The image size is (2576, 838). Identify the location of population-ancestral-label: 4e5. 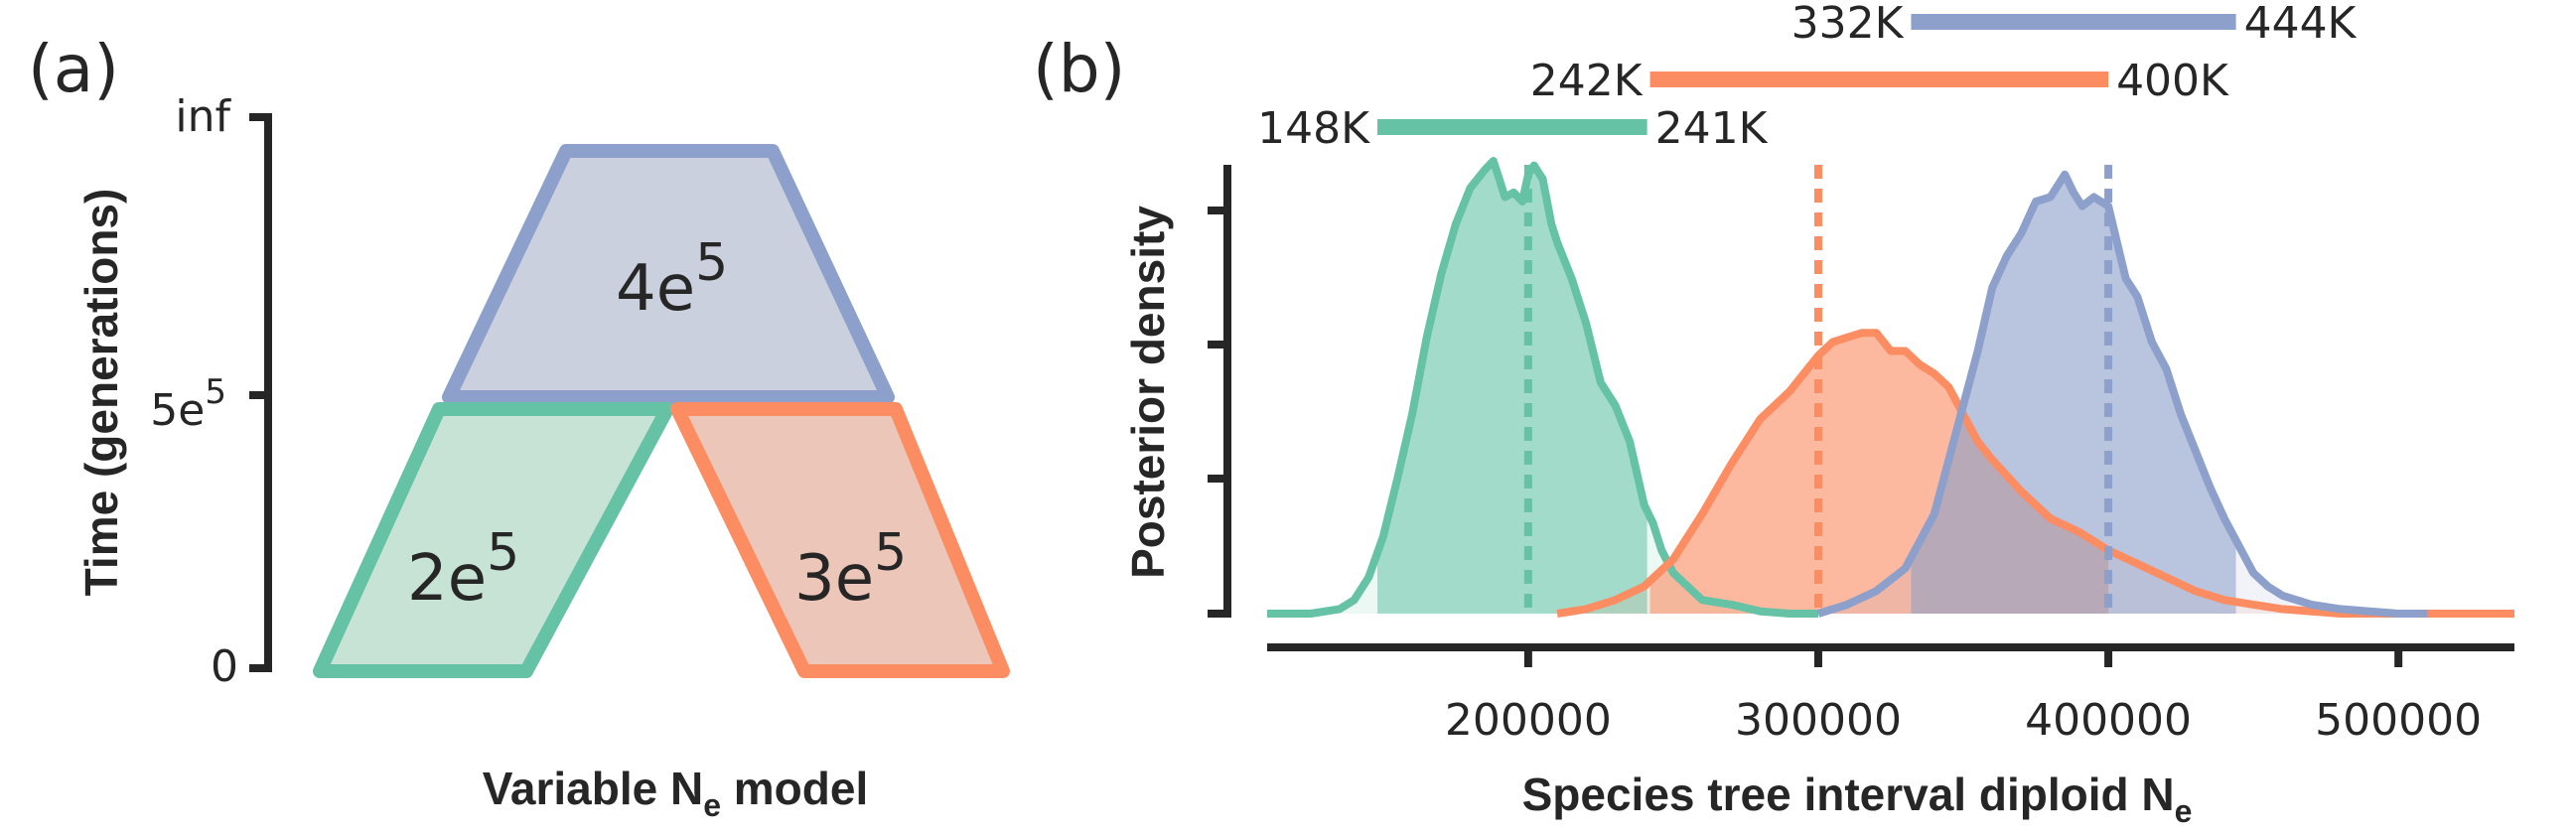
(672, 279).